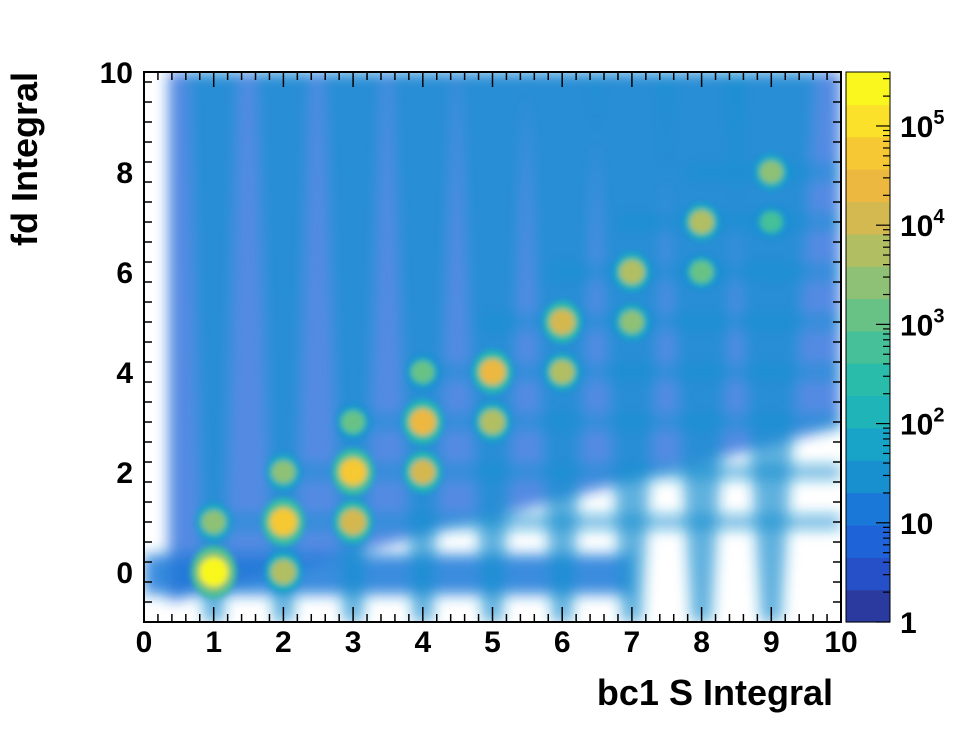  What do you see at coordinates (922, 125) in the screenshot?
I see `colorbar-tick-label: 10⁵` at bounding box center [922, 125].